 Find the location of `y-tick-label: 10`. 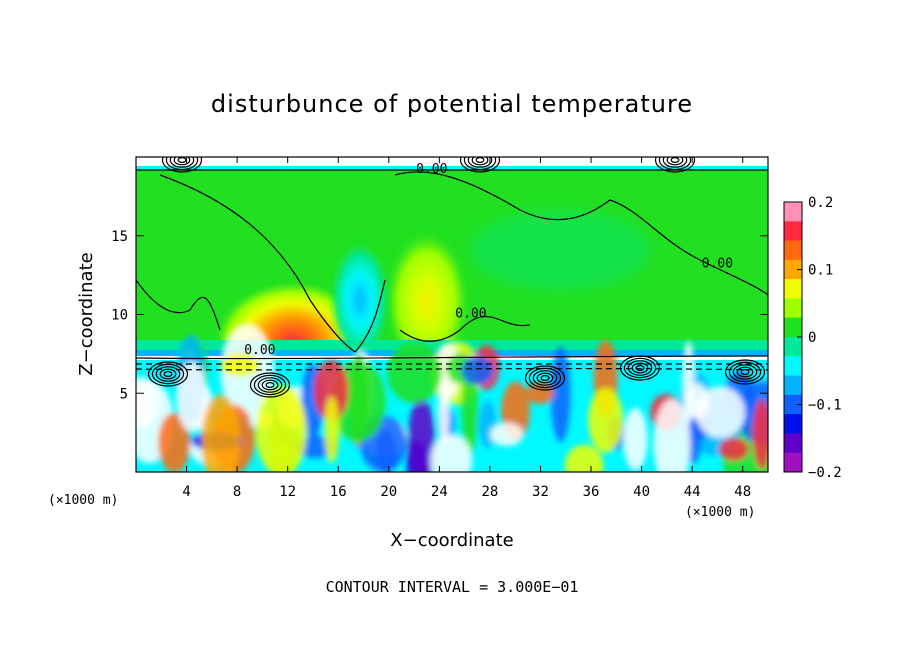

y-tick-label: 10 is located at coordinates (119, 316).